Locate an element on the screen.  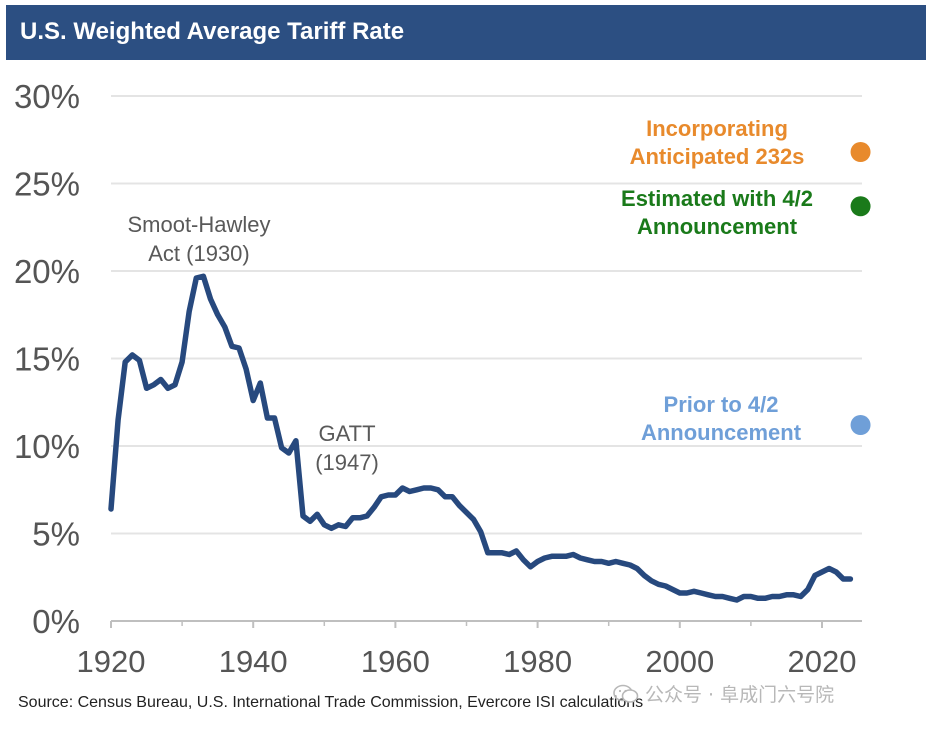
annotation-label: Act (1930) is located at coordinates (199, 253).